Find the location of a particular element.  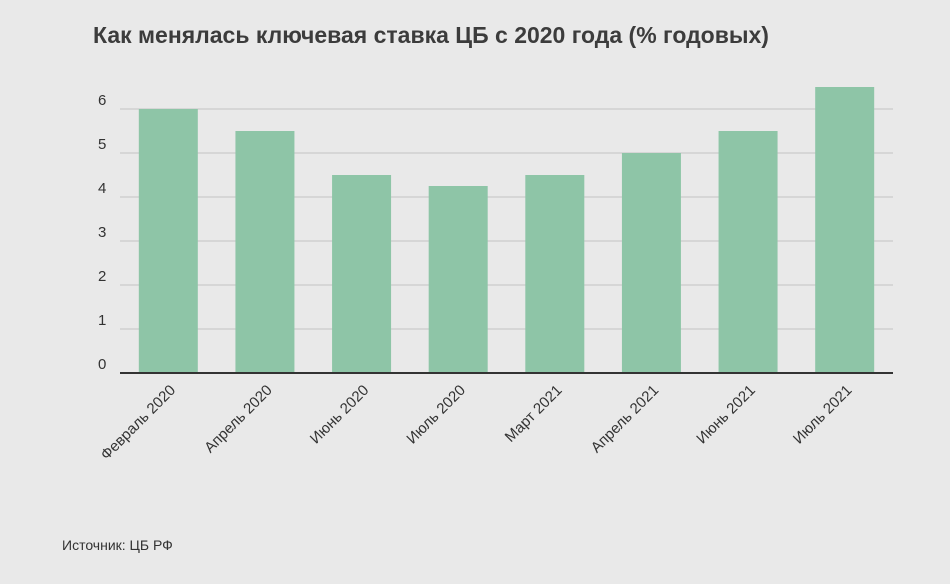

source-note: Источник: ЦБ РФ is located at coordinates (117, 545).